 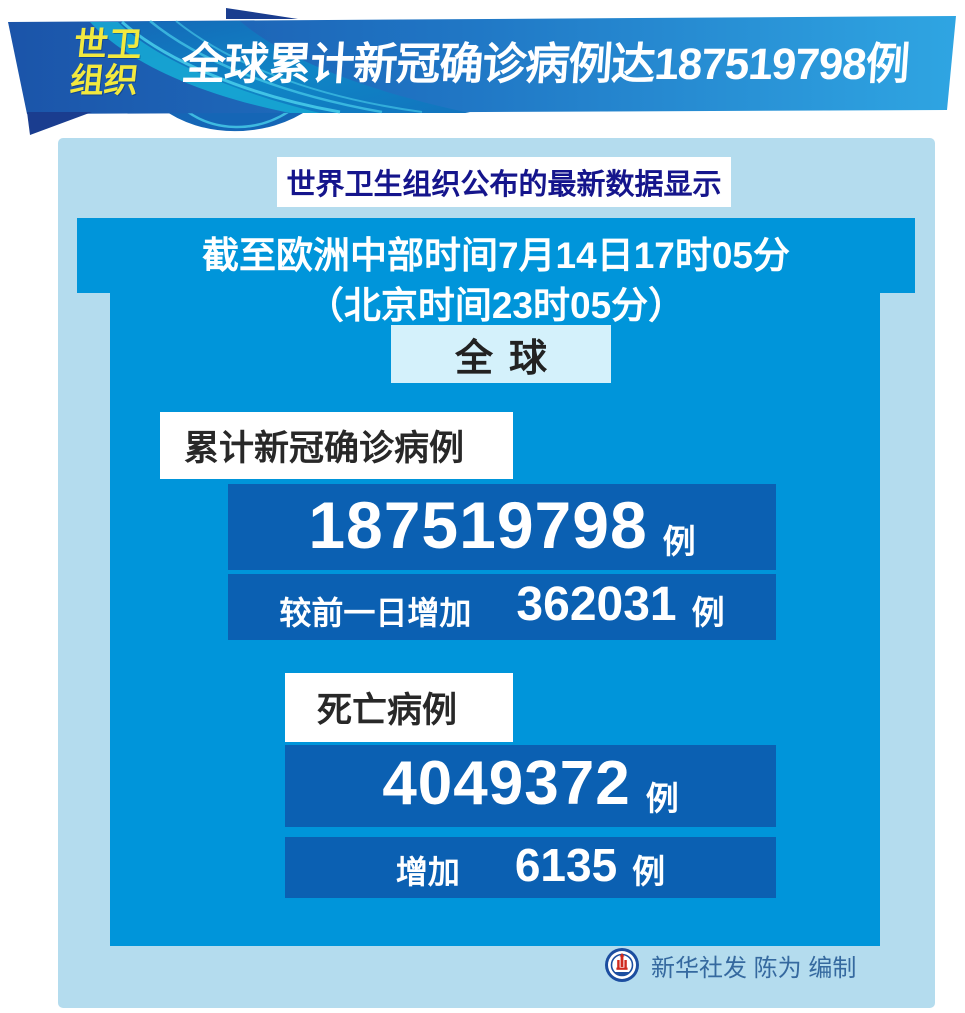 What do you see at coordinates (236, 122) in the screenshot?
I see `ribbon-tail` at bounding box center [236, 122].